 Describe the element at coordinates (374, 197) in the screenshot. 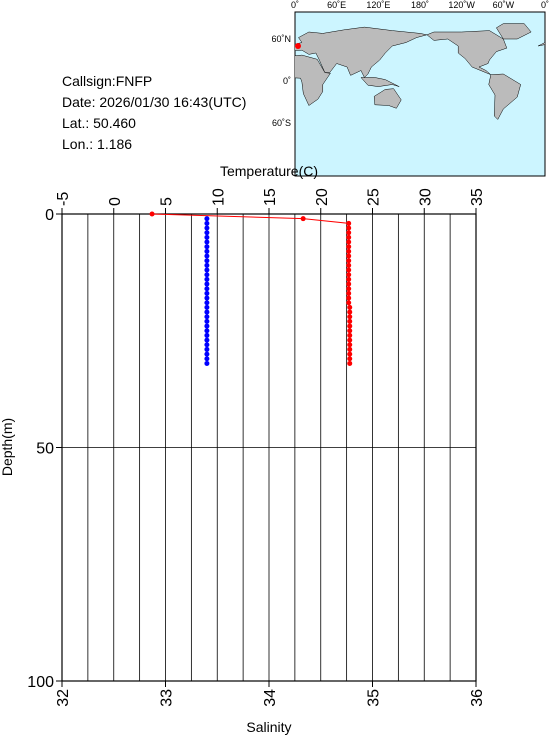

I see `x-tick-label: 25` at that location.